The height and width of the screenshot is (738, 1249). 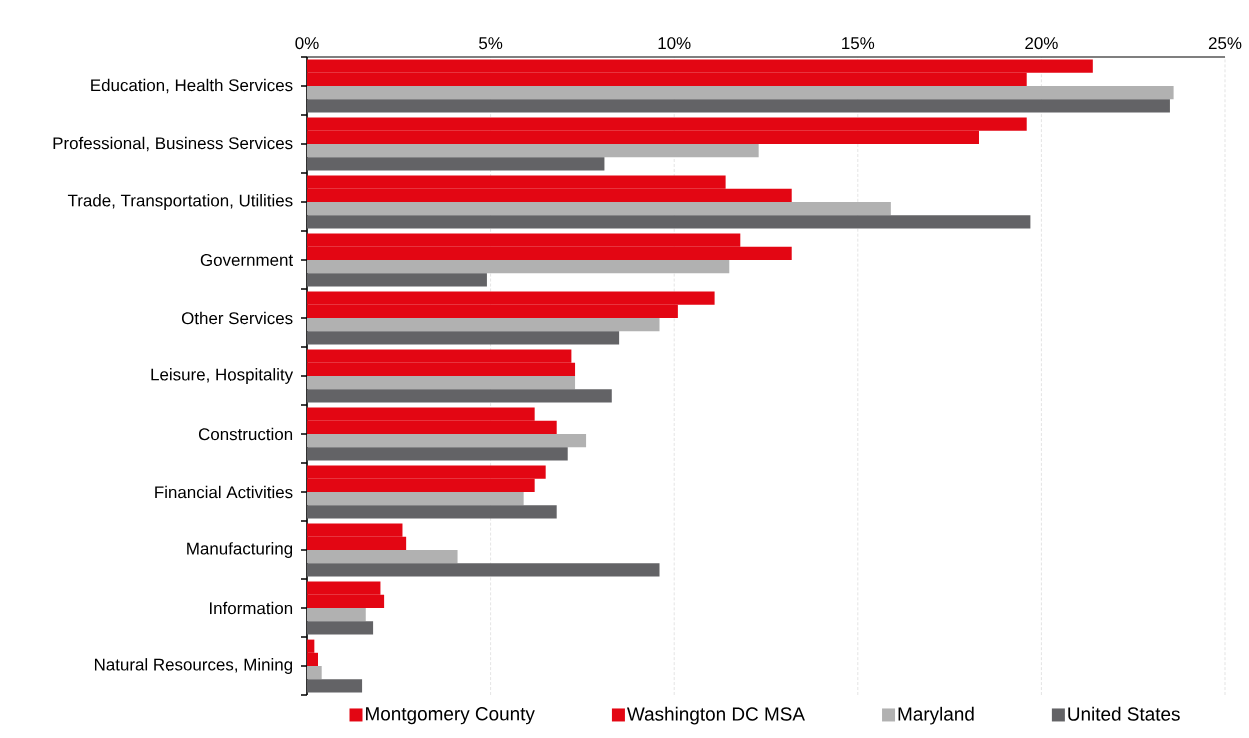 I want to click on x-tick-label: 25%, so click(x=1225, y=43).